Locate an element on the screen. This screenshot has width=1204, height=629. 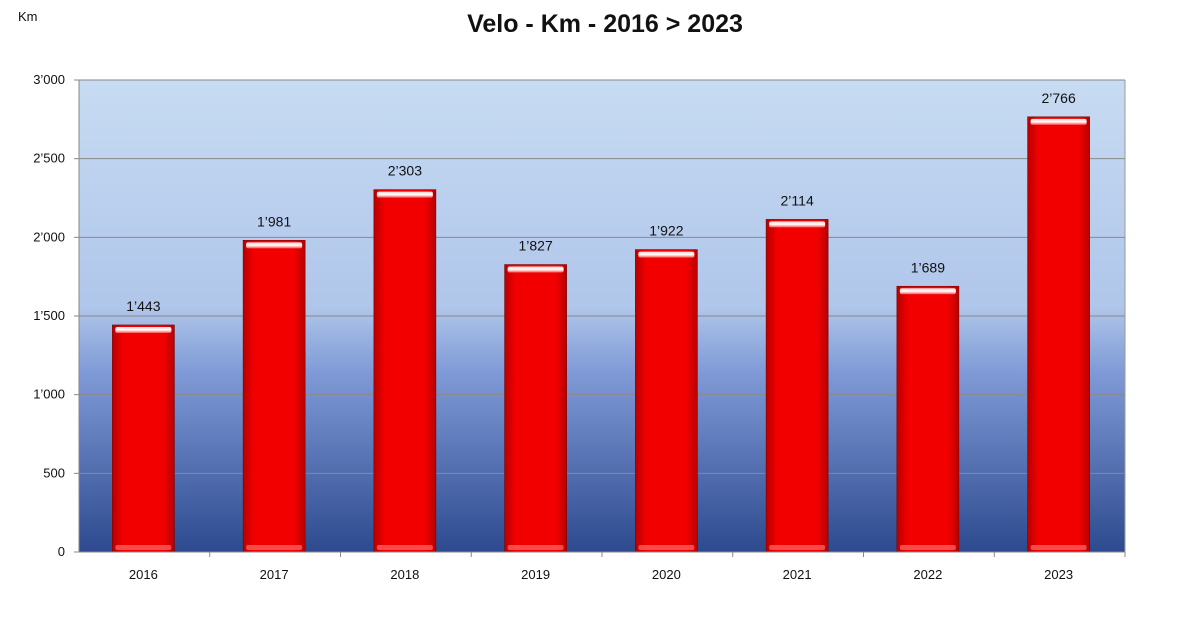
bar-2017 is located at coordinates (274, 396).